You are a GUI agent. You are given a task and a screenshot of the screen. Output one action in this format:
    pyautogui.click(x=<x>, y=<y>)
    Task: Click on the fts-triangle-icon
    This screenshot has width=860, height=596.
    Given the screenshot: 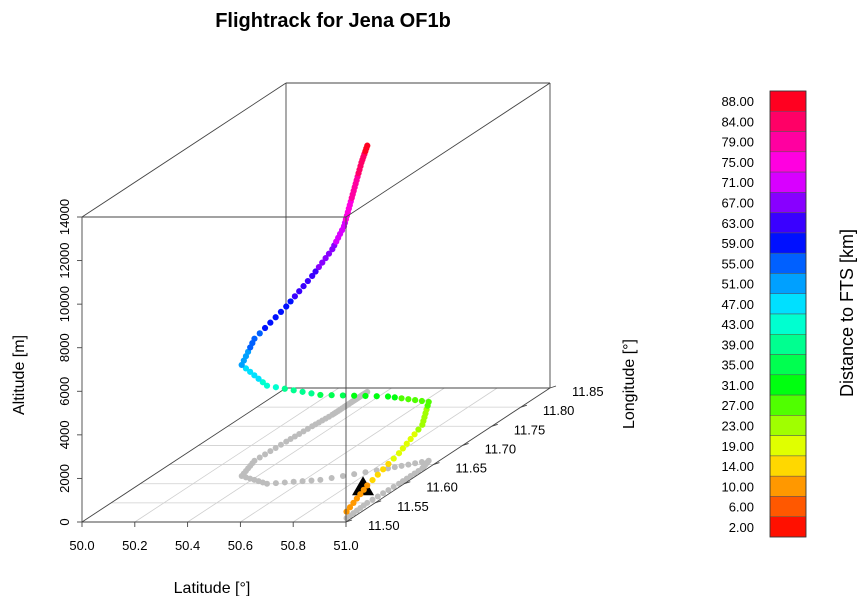 What is the action you would take?
    pyautogui.click(x=363, y=486)
    